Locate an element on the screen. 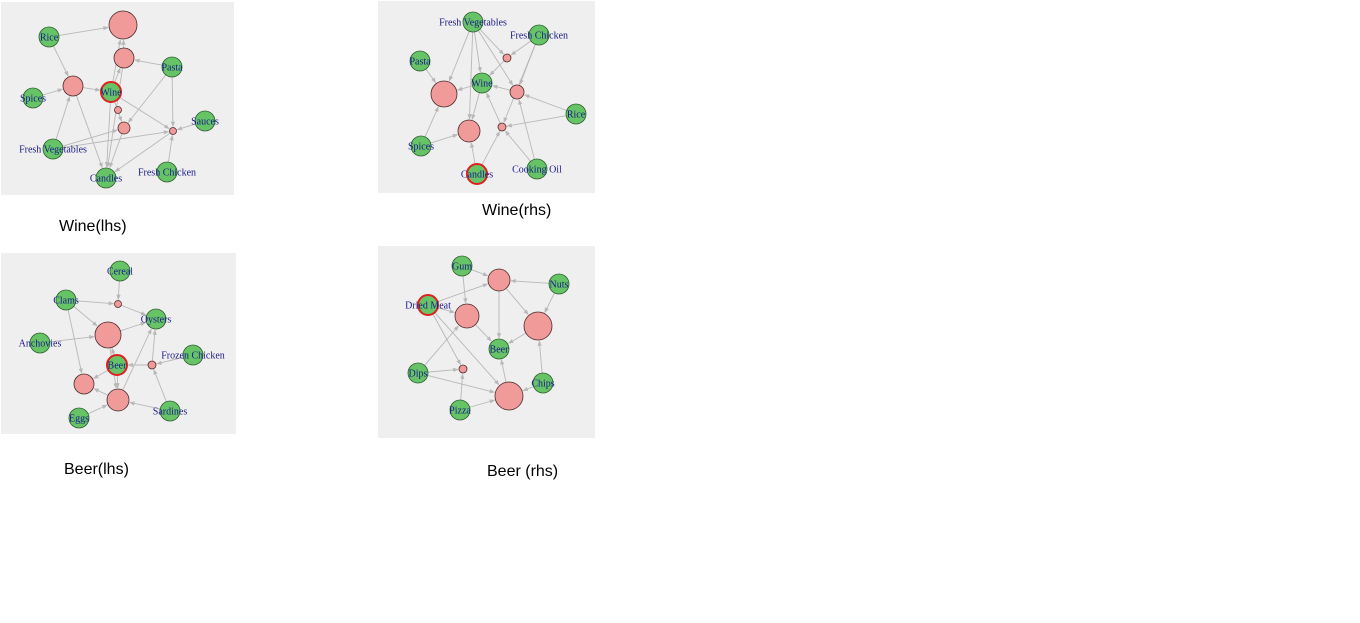 The height and width of the screenshot is (623, 1360). item-label: Gum is located at coordinates (462, 267).